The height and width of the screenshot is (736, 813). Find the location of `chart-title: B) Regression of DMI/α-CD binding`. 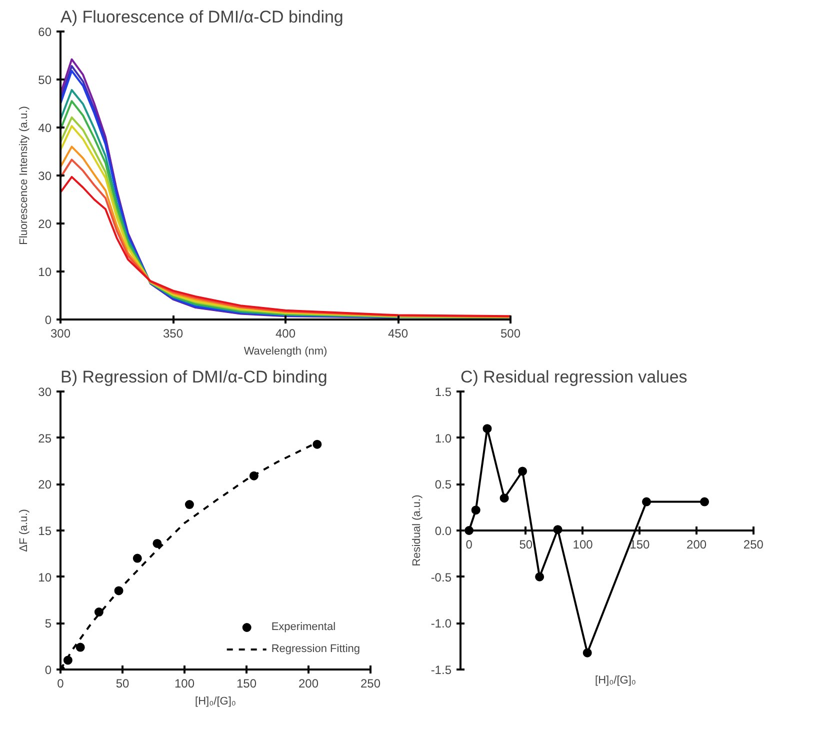

chart-title: B) Regression of DMI/α-CD binding is located at coordinates (194, 377).